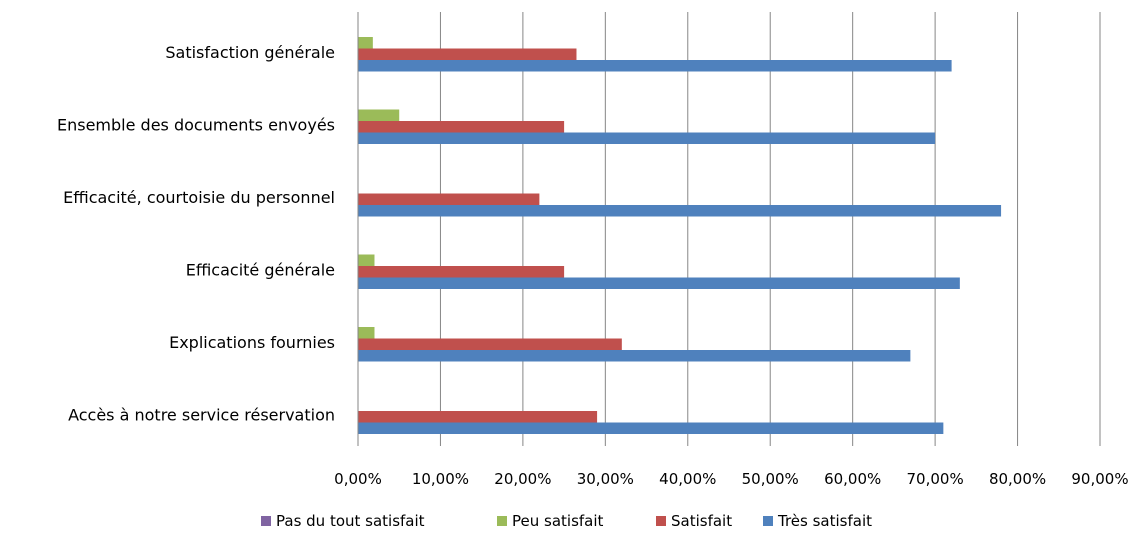 This screenshot has height=540, width=1137. I want to click on legend-label: Peu satisfait, so click(558, 521).